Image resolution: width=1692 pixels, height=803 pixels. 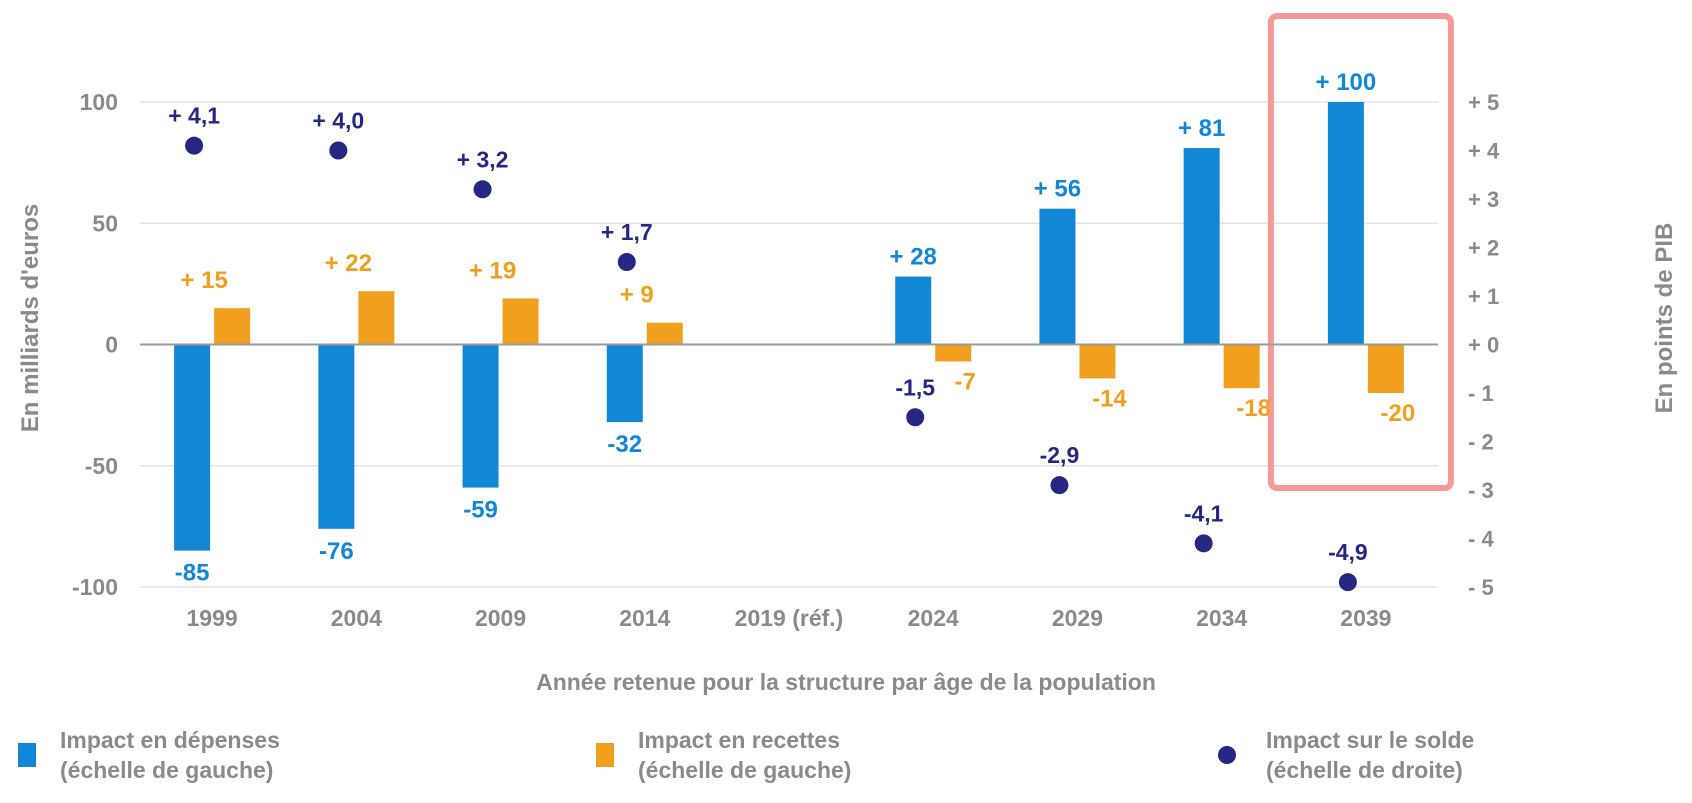 I want to click on data-label-revenue: -18, so click(x=1253, y=408).